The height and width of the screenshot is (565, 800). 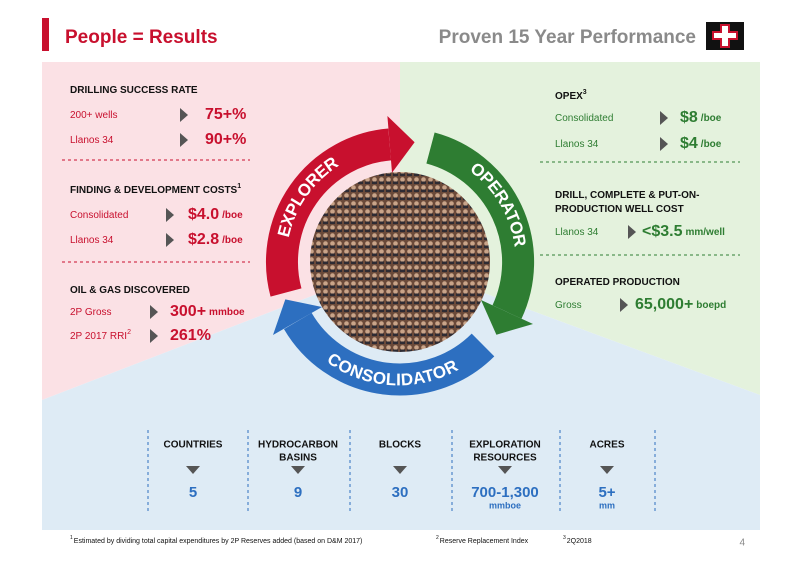 I want to click on stat-value: 700-1,300, so click(x=505, y=492).